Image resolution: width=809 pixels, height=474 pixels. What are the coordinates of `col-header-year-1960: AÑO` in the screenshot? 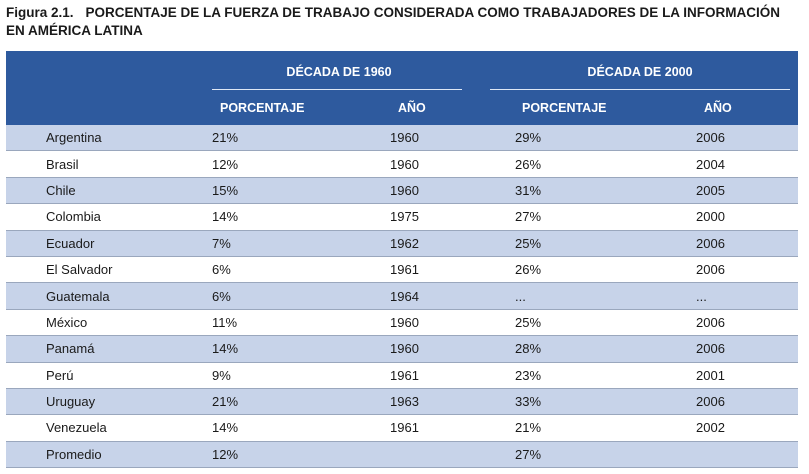 It's located at (412, 108).